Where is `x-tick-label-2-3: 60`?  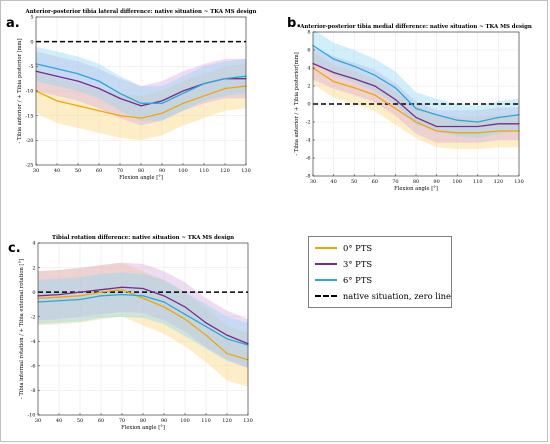
x-tick-label-2-3: 60 is located at coordinates (101, 421).